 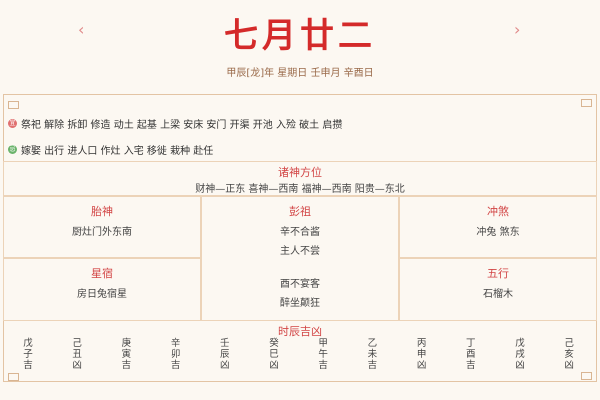 I want to click on hour-item: 己亥凶, so click(x=569, y=354).